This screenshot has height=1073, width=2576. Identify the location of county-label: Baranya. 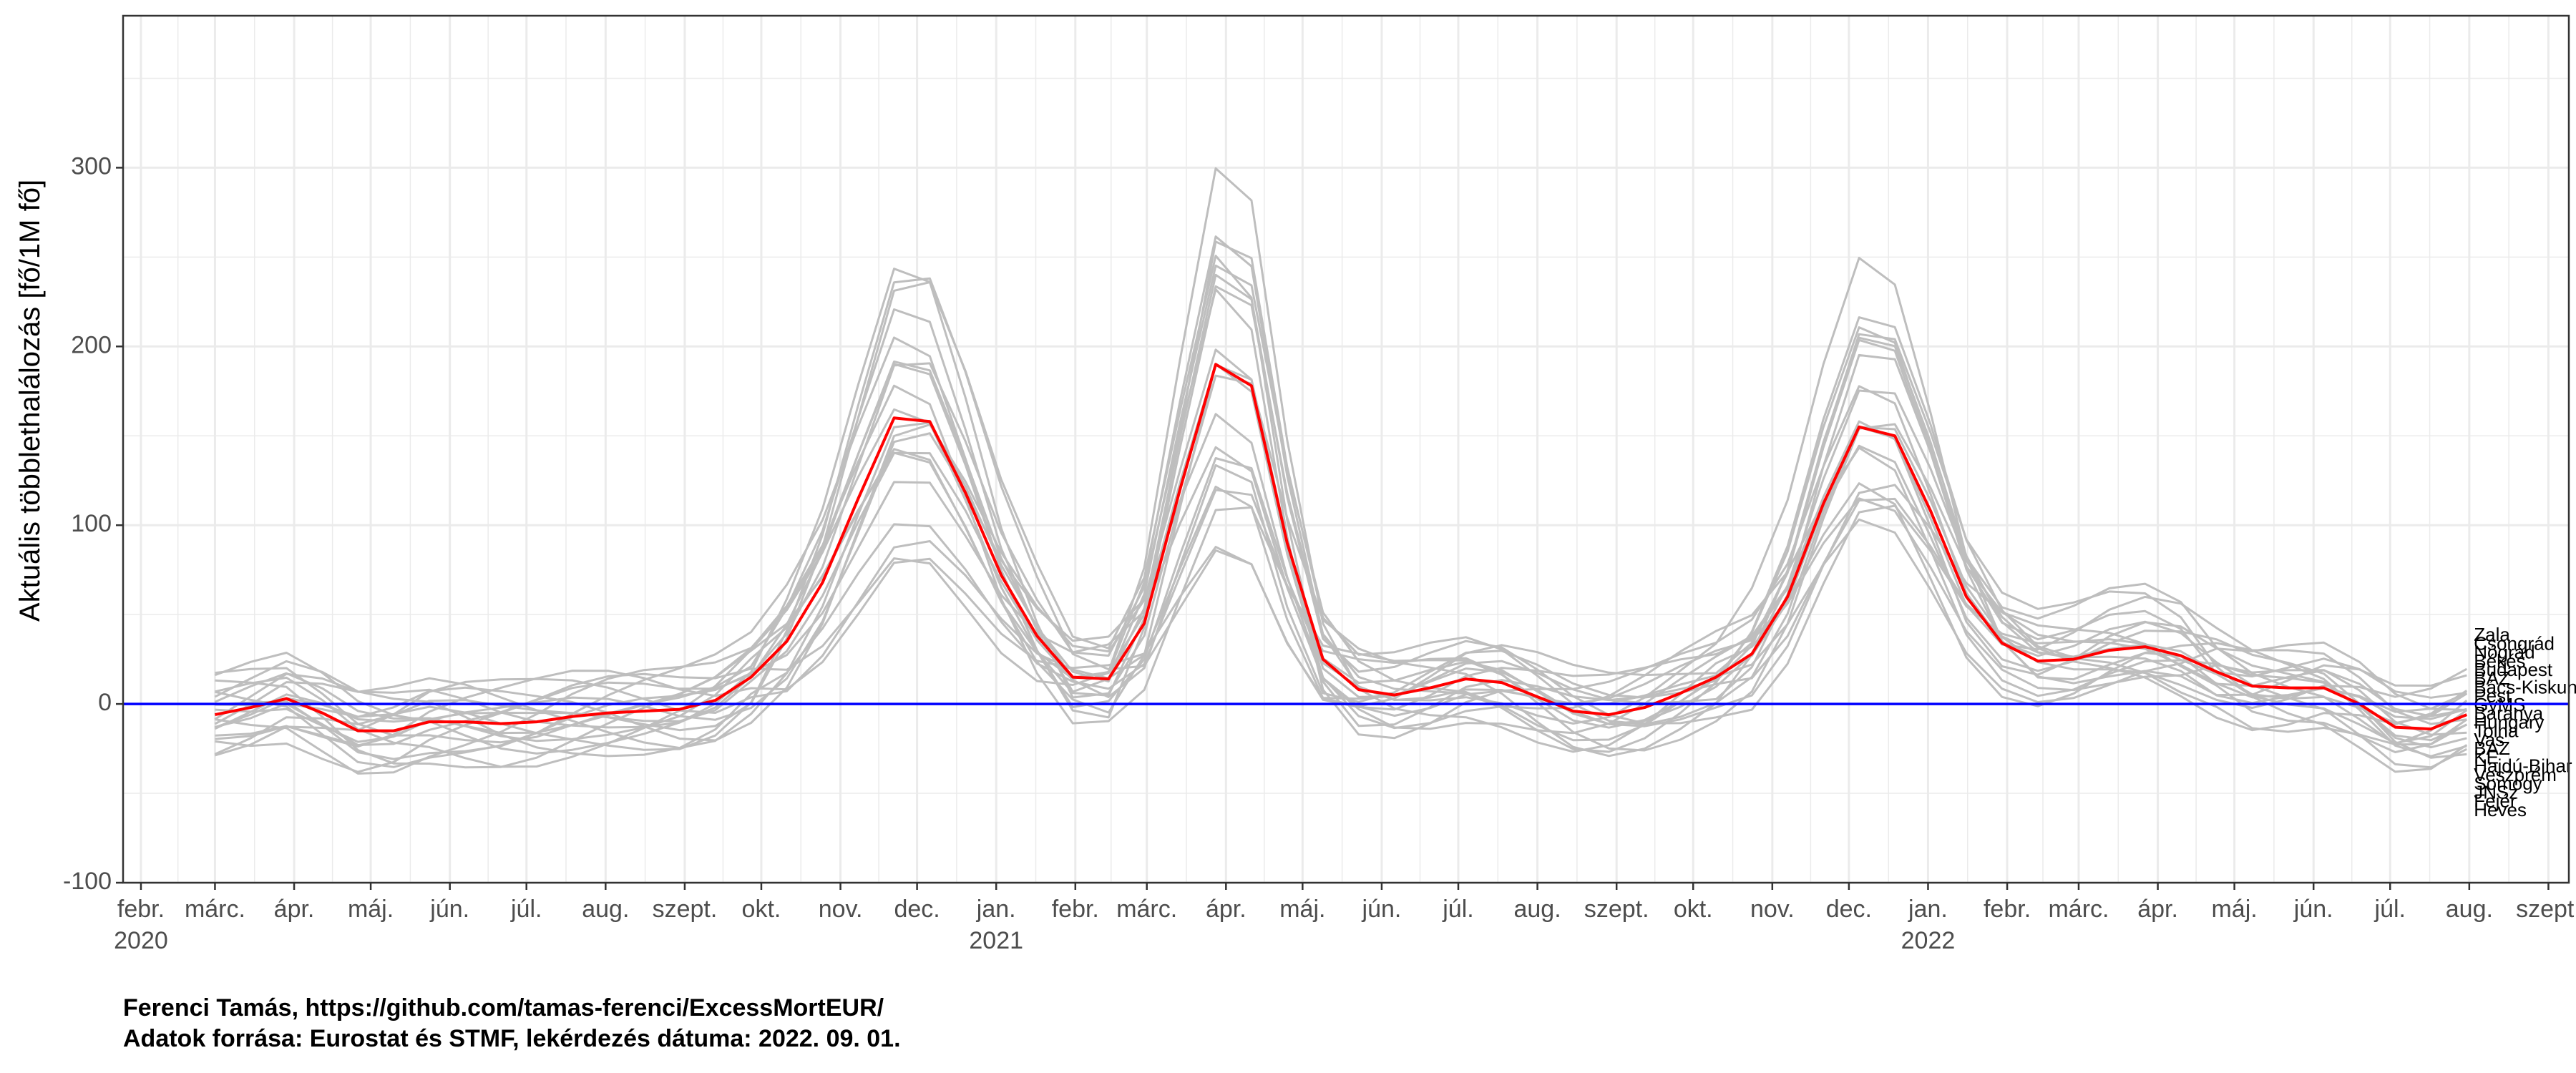
(2508, 713).